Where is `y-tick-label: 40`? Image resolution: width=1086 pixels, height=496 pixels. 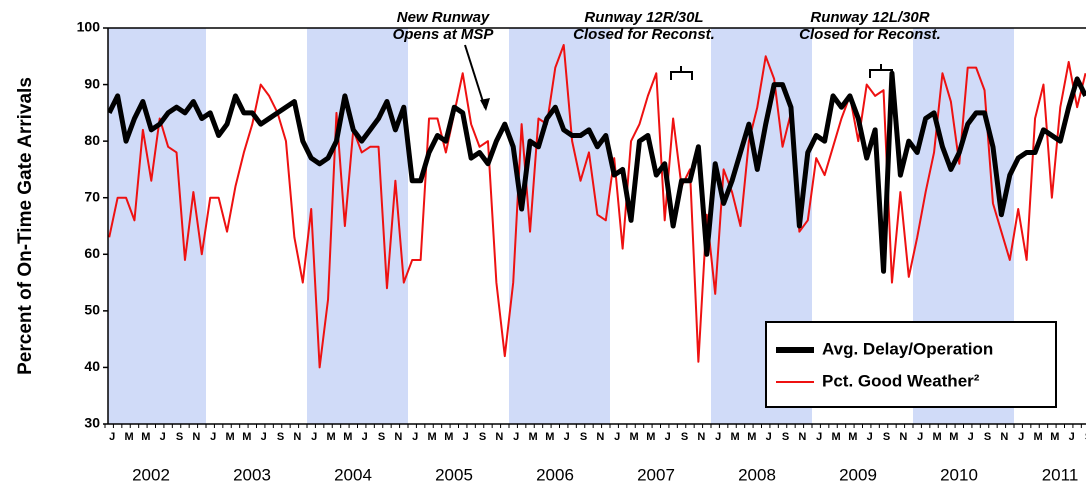
y-tick-label: 40 is located at coordinates (92, 366).